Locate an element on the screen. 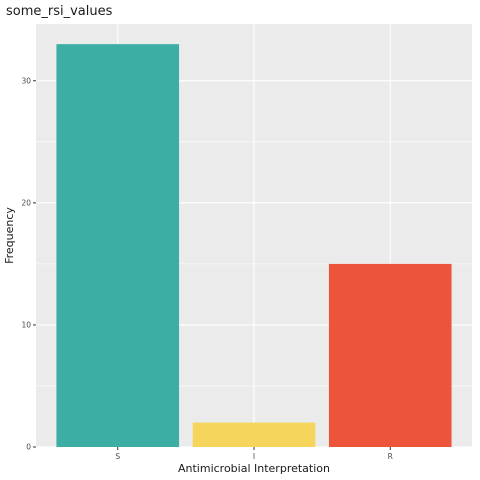  bar-i is located at coordinates (254, 434).